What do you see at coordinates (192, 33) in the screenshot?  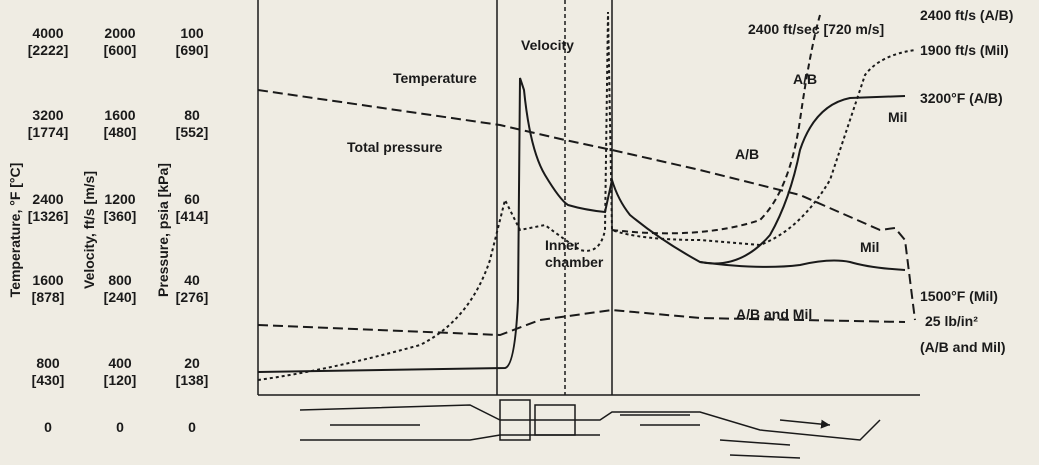 I see `tick-label: 100` at bounding box center [192, 33].